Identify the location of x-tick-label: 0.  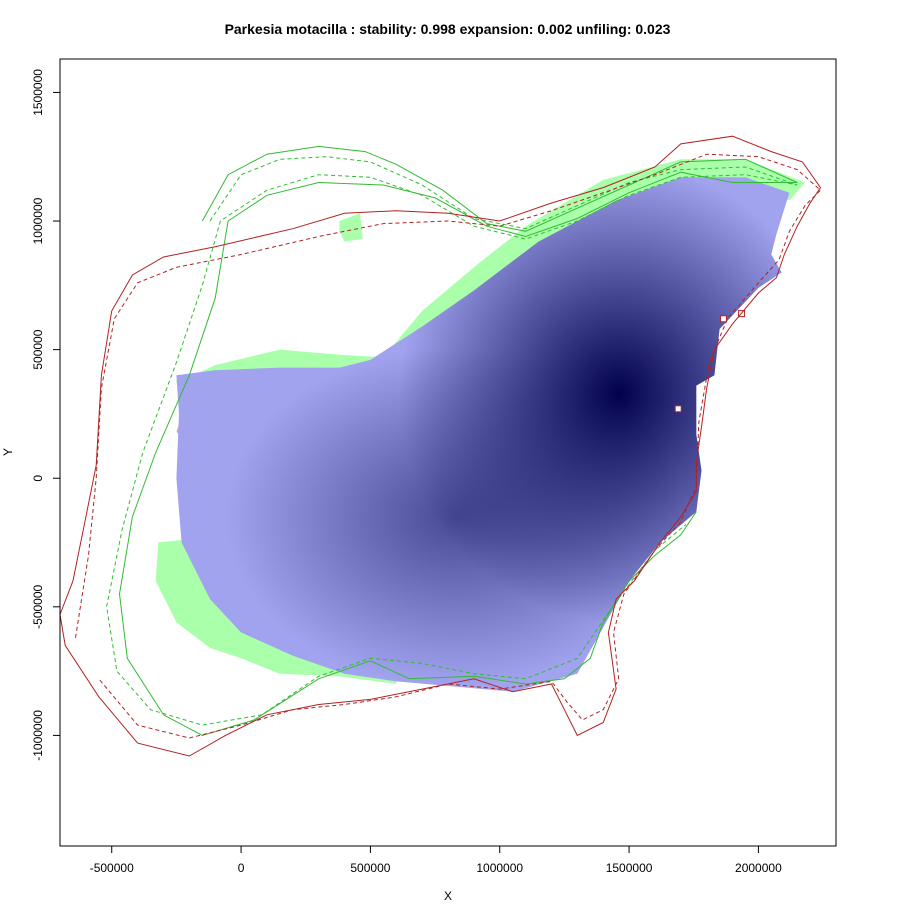
(241, 868).